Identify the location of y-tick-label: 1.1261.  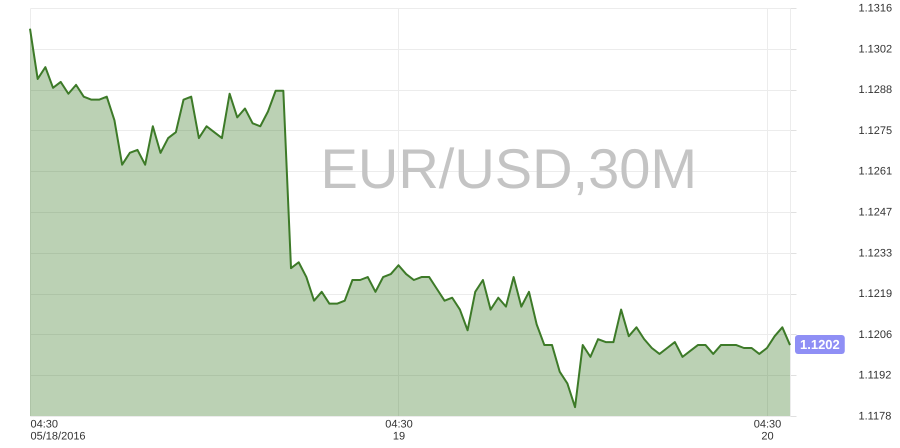
(875, 172).